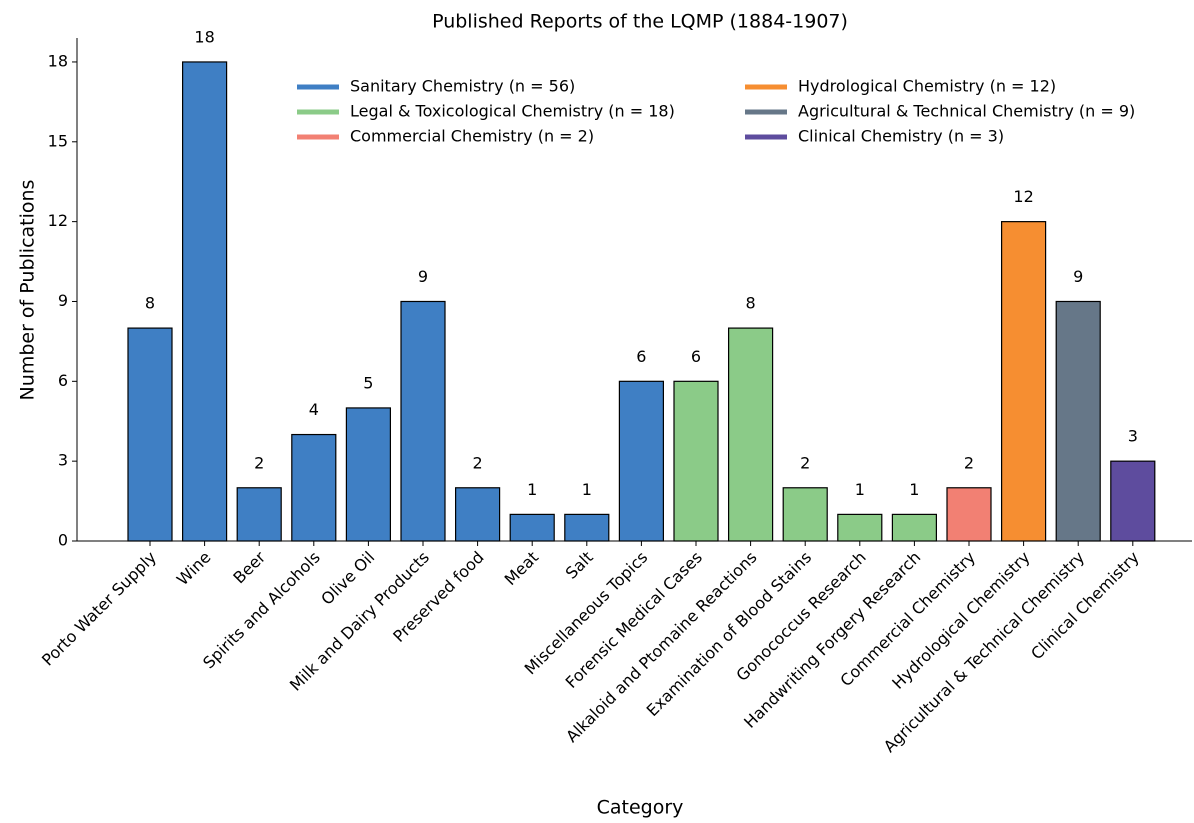 This screenshot has width=1194, height=823. What do you see at coordinates (512, 111) in the screenshot?
I see `legend-label: Legal & Toxicological Chemistry (n = 18)` at bounding box center [512, 111].